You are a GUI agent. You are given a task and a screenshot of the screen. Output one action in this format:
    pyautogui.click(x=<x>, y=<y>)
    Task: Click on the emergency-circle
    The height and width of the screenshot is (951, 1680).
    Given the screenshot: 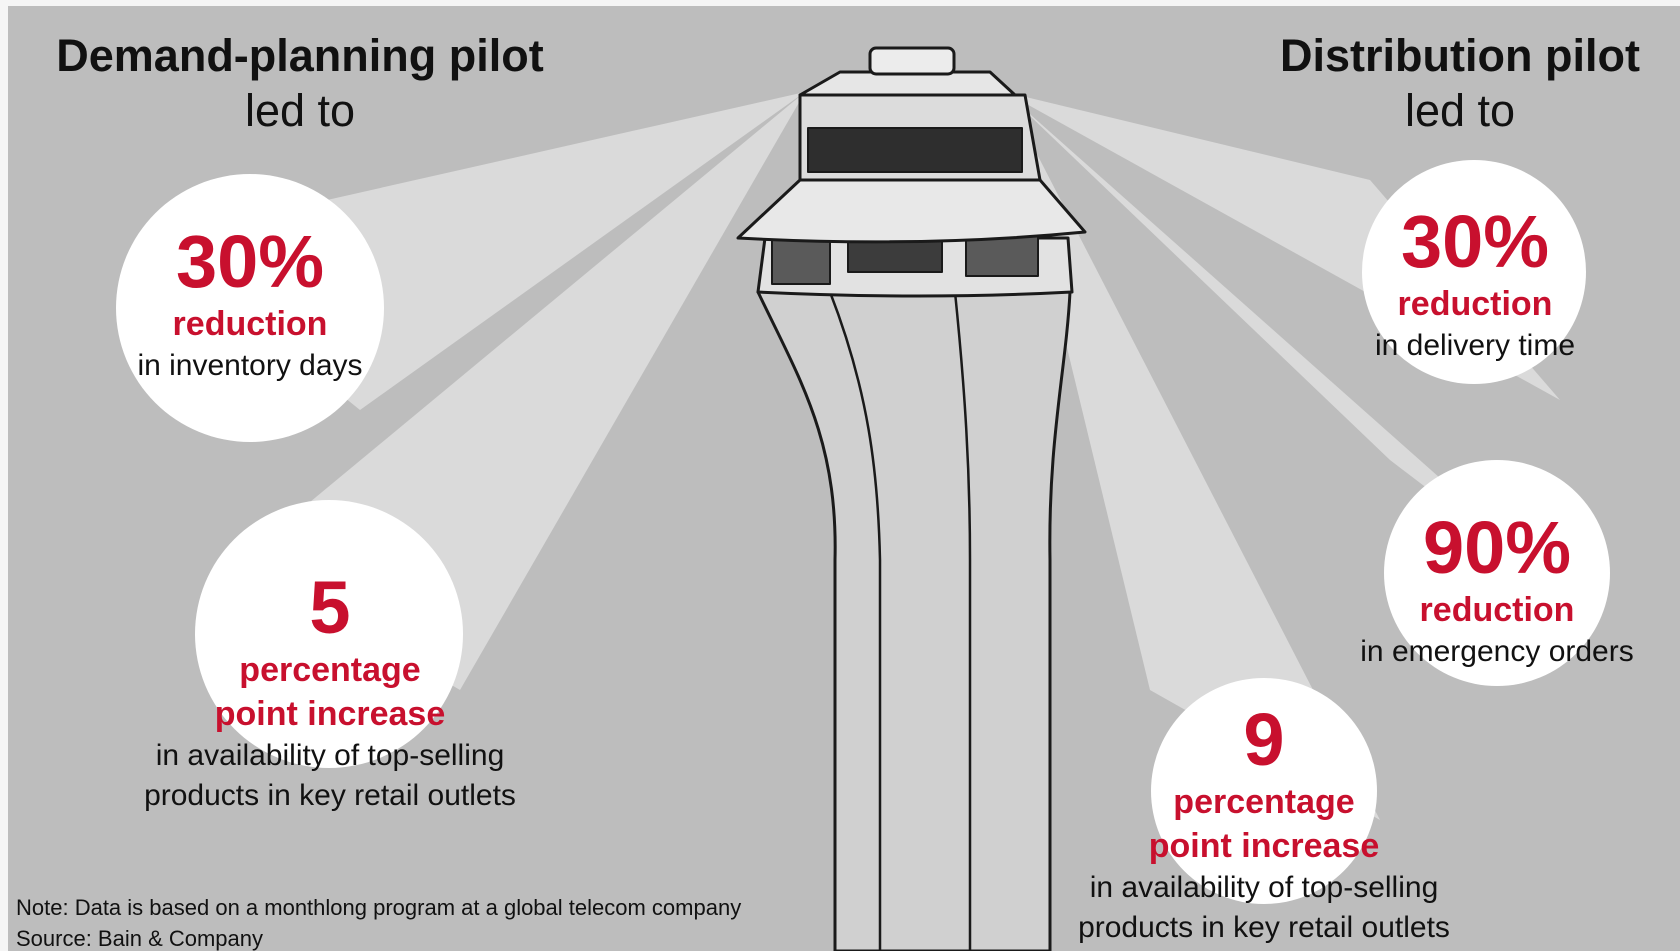 What is the action you would take?
    pyautogui.click(x=1497, y=573)
    